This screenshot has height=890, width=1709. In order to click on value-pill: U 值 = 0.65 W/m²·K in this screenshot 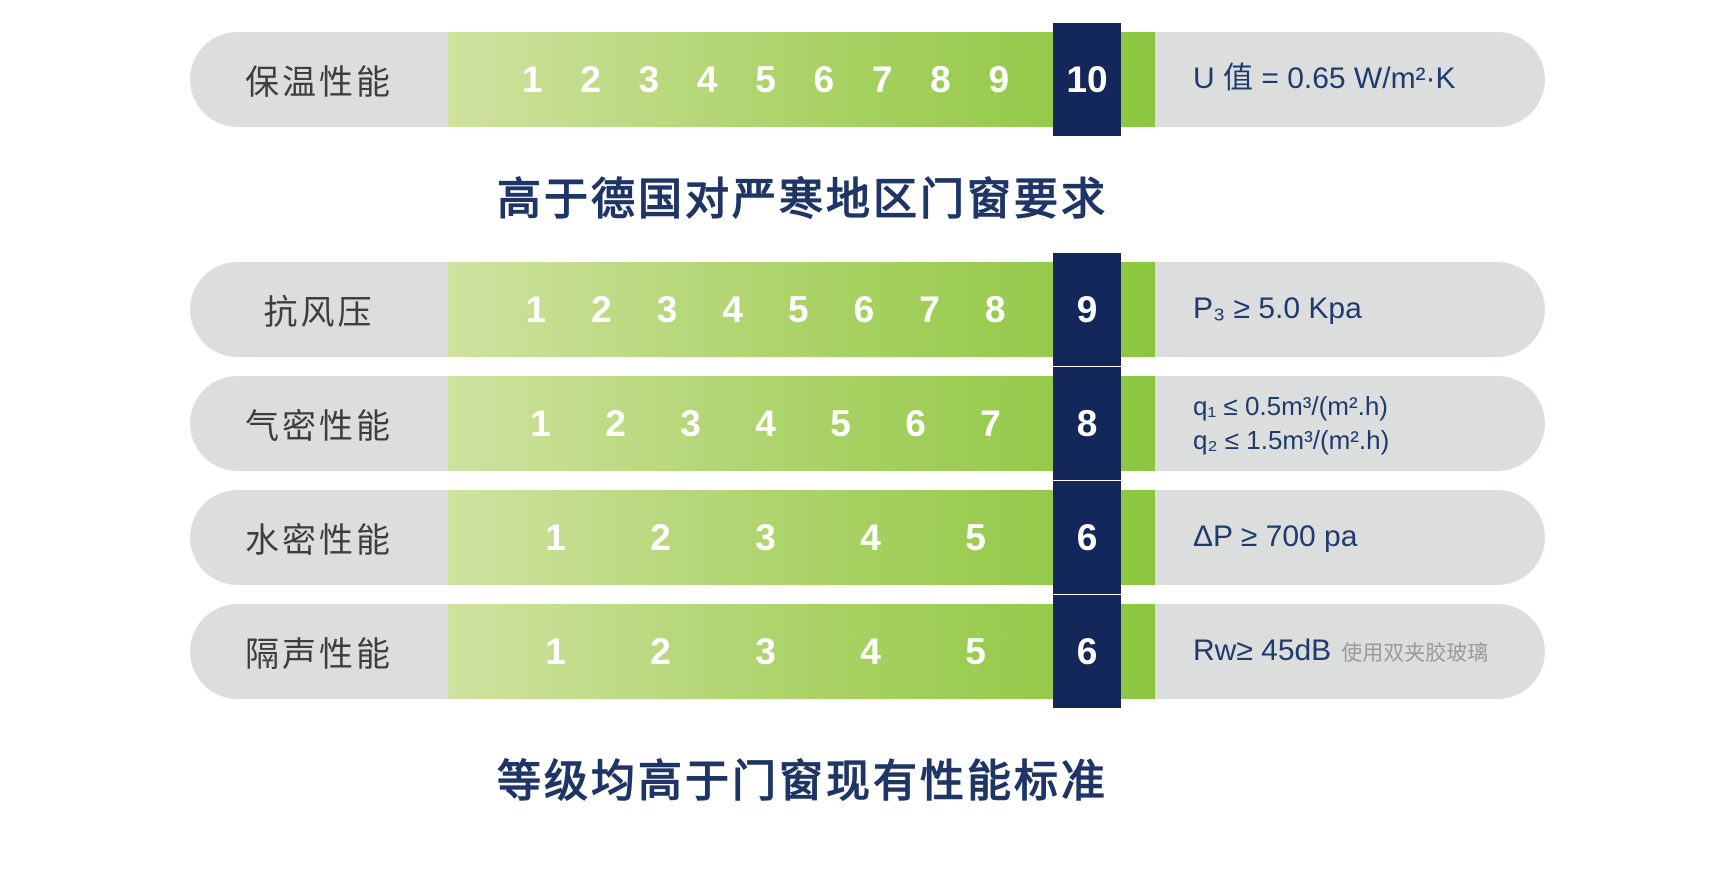, I will do `click(1350, 79)`.